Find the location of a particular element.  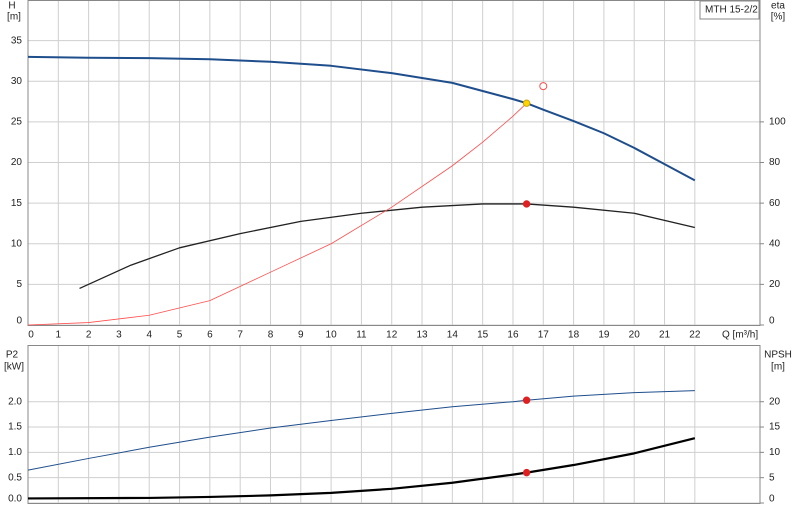

y2-axis-unit: [%] is located at coordinates (778, 17).